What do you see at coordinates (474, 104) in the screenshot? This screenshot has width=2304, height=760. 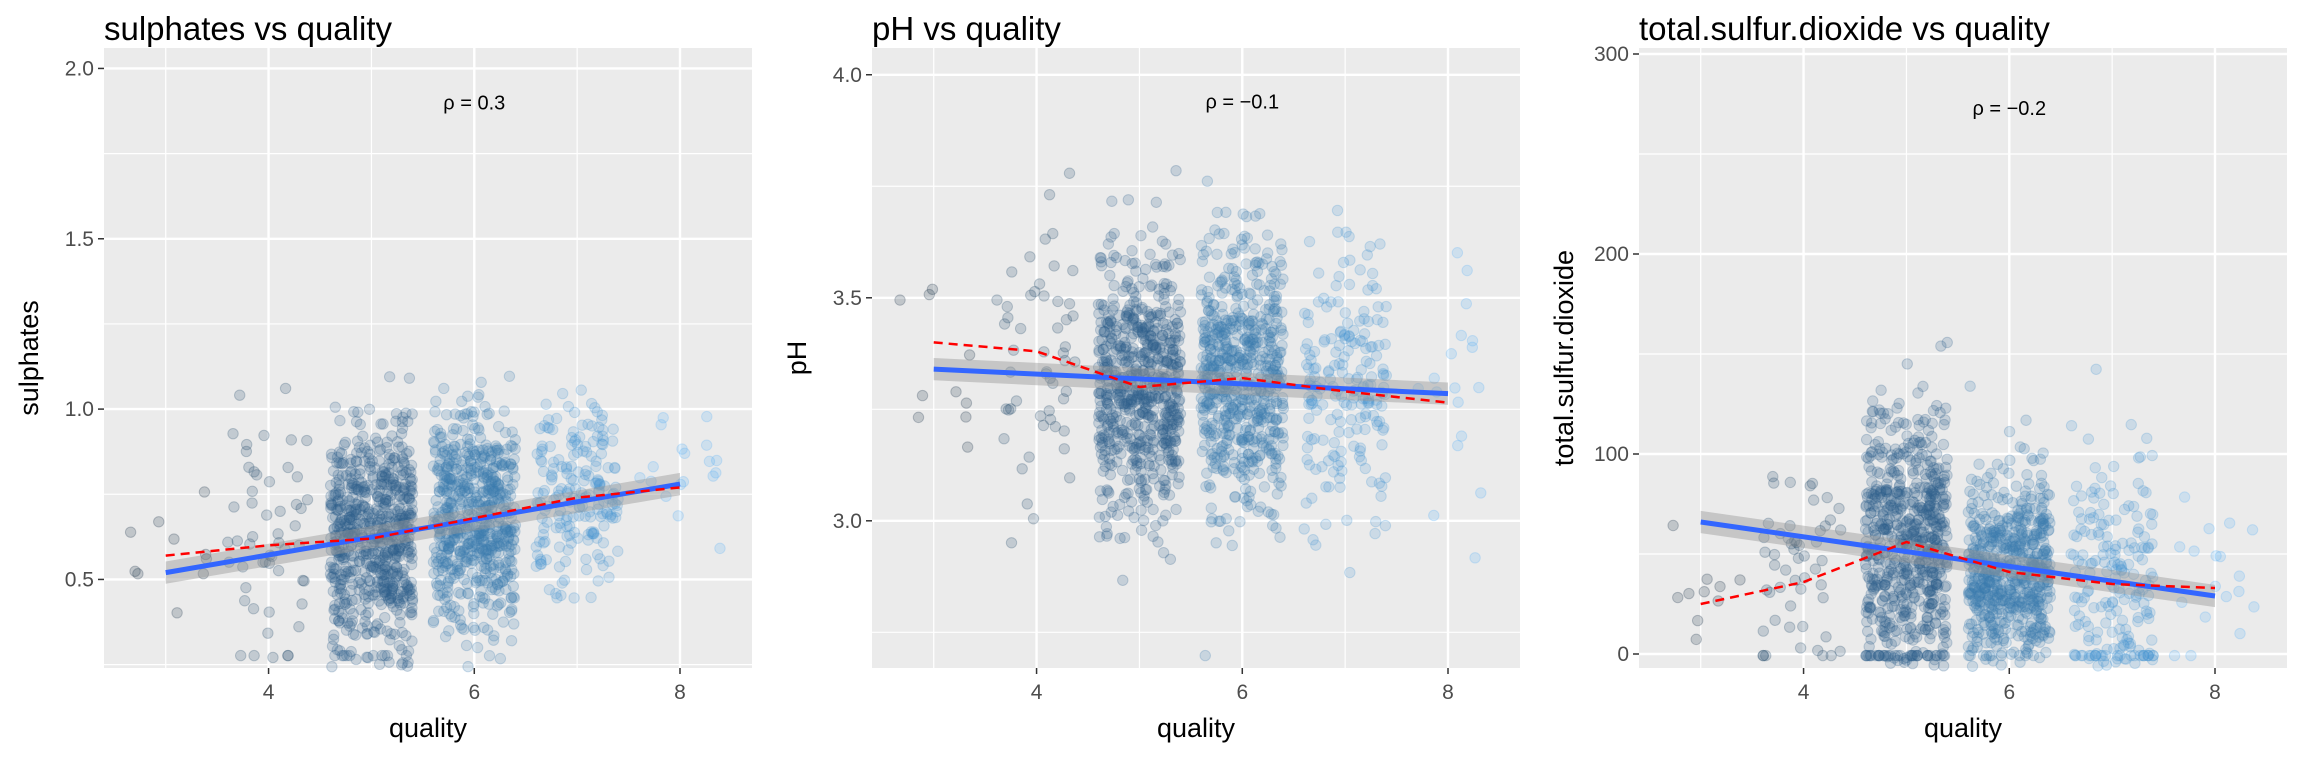 I see `correlation-annotation: ρ = 0.3` at bounding box center [474, 104].